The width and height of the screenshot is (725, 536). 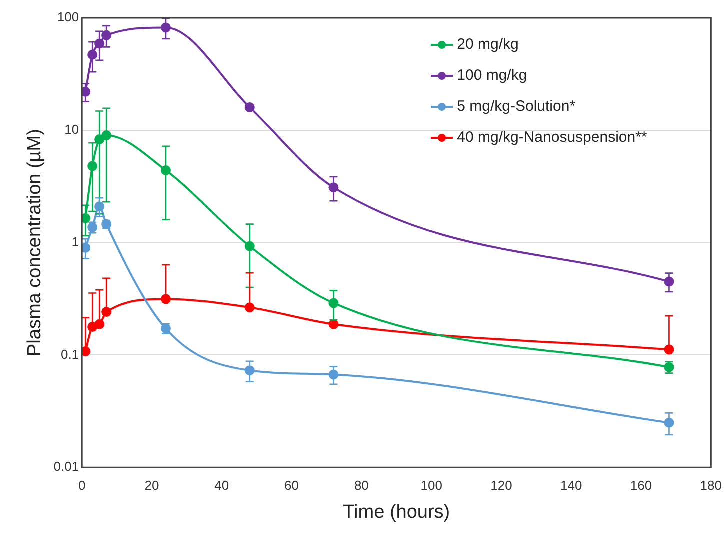 I want to click on x-tick-label: 80, so click(x=361, y=485).